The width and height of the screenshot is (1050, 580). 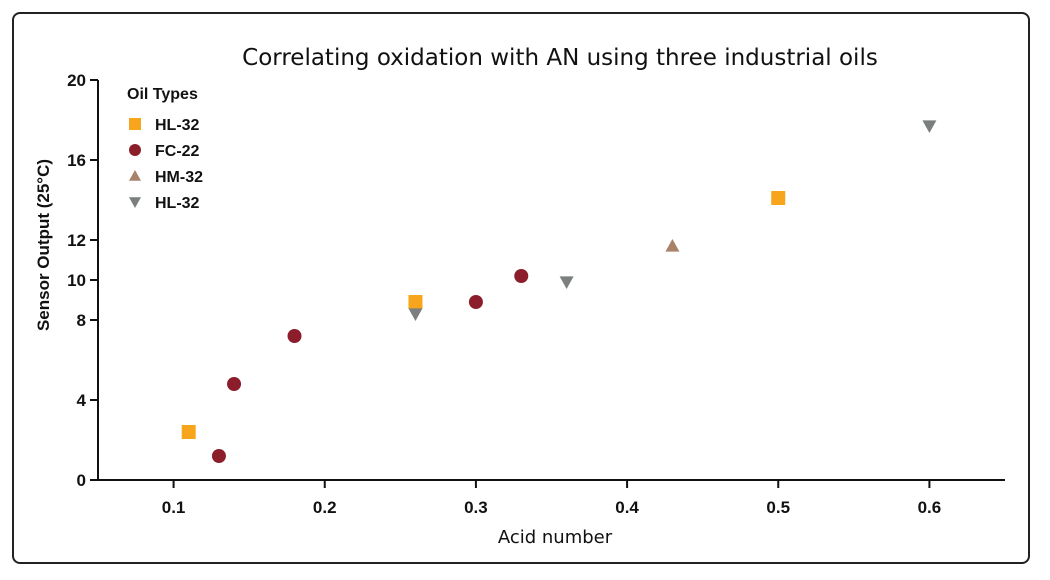 I want to click on legend-marker-square, so click(x=135, y=124).